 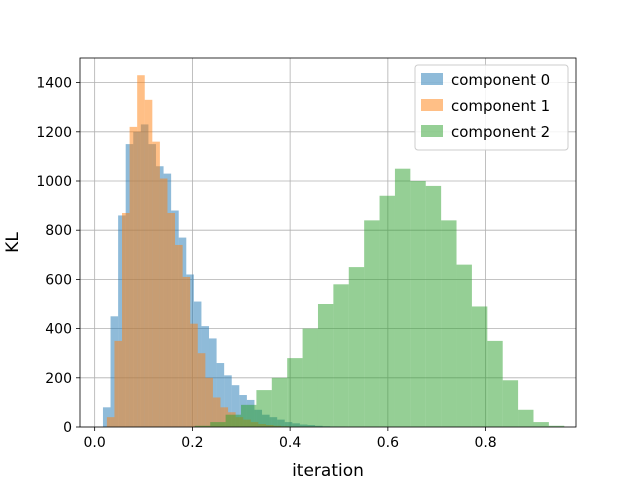 What do you see at coordinates (500, 132) in the screenshot?
I see `legend-label: component 2` at bounding box center [500, 132].